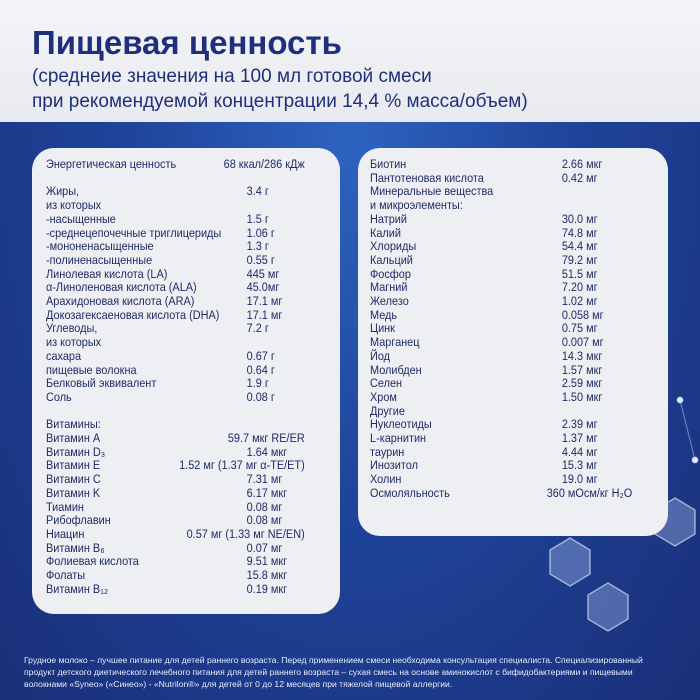 This screenshot has width=700, height=700. Describe the element at coordinates (264, 547) in the screenshot. I see `nutrient-value: 0.07 мг` at that location.